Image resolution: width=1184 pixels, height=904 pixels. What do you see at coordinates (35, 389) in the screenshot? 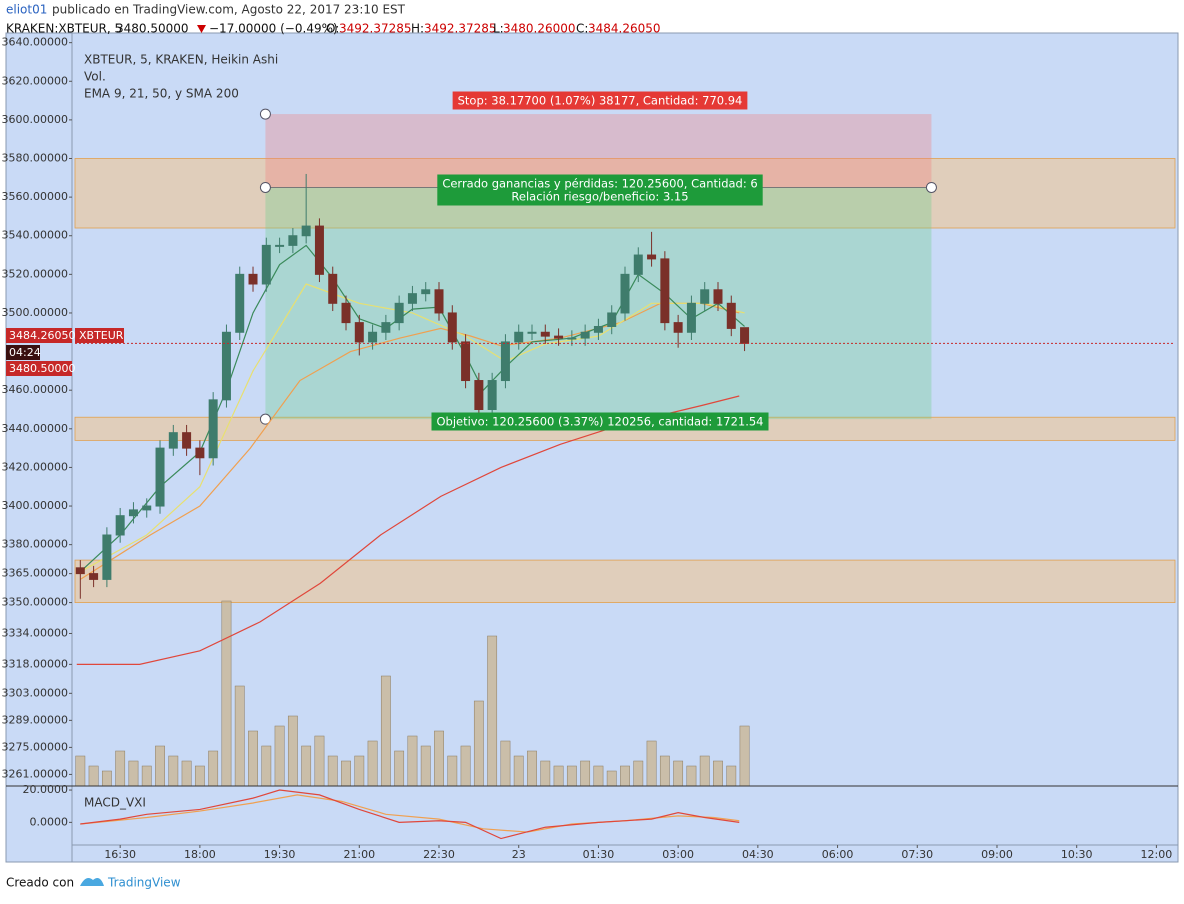
I see `y-tick-label: 3460.00000` at bounding box center [35, 389].